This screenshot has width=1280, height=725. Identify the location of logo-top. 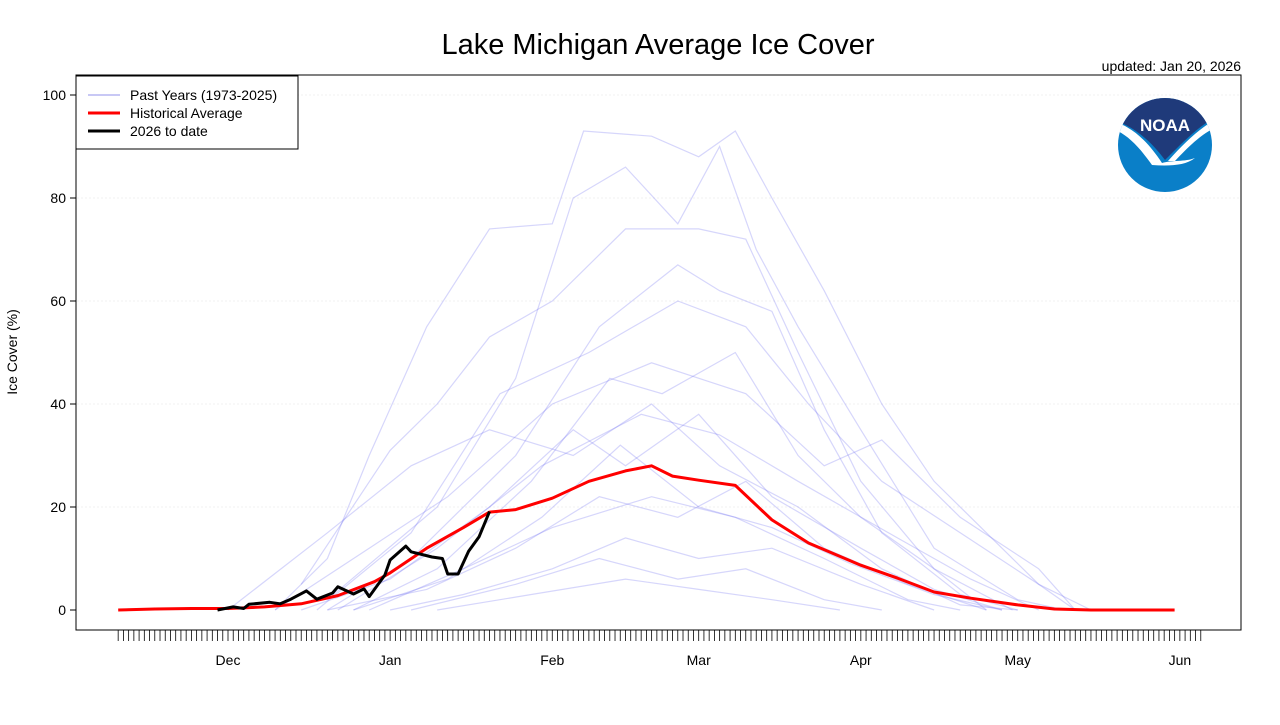
(1165, 129).